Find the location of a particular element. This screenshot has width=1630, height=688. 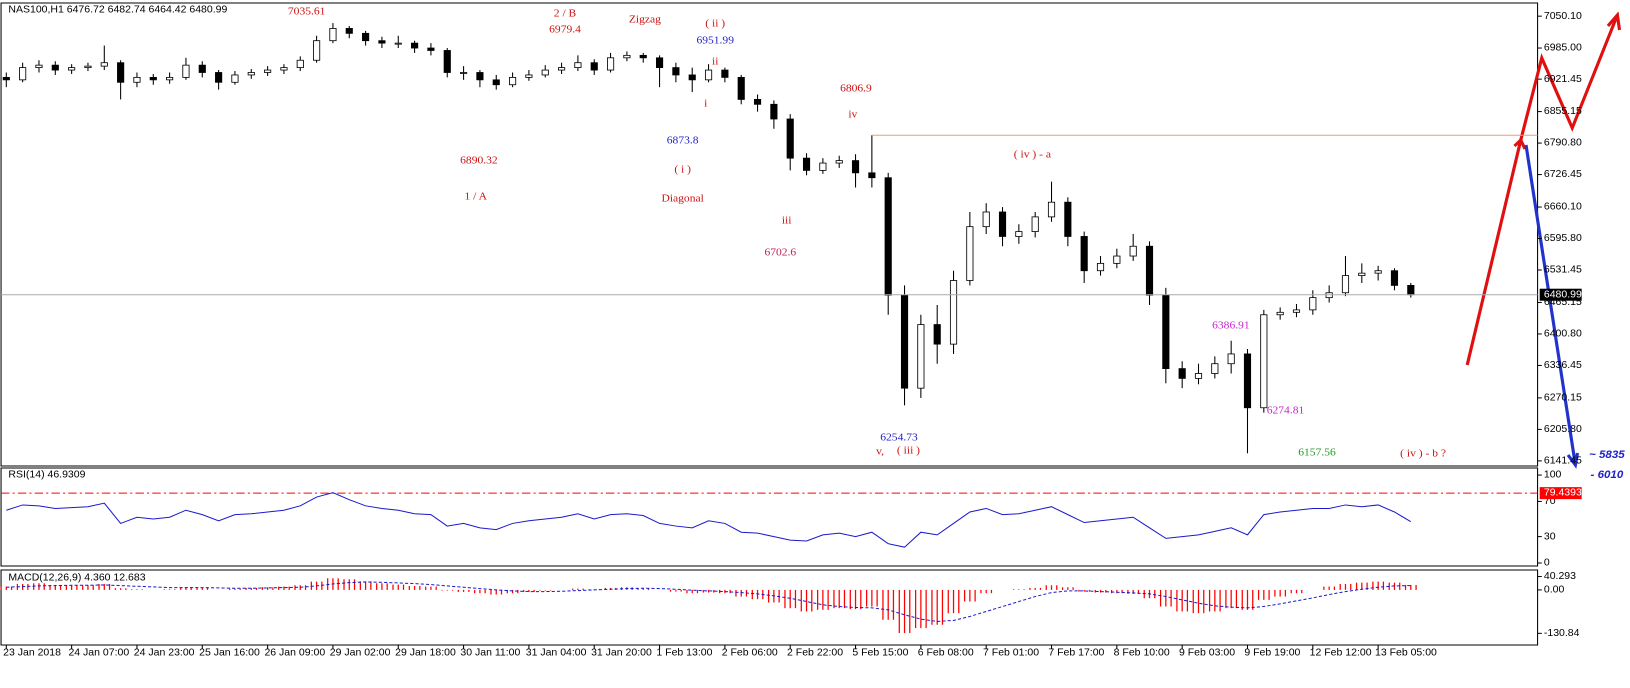

rsi-level-label: 79.4393 is located at coordinates (1563, 493).